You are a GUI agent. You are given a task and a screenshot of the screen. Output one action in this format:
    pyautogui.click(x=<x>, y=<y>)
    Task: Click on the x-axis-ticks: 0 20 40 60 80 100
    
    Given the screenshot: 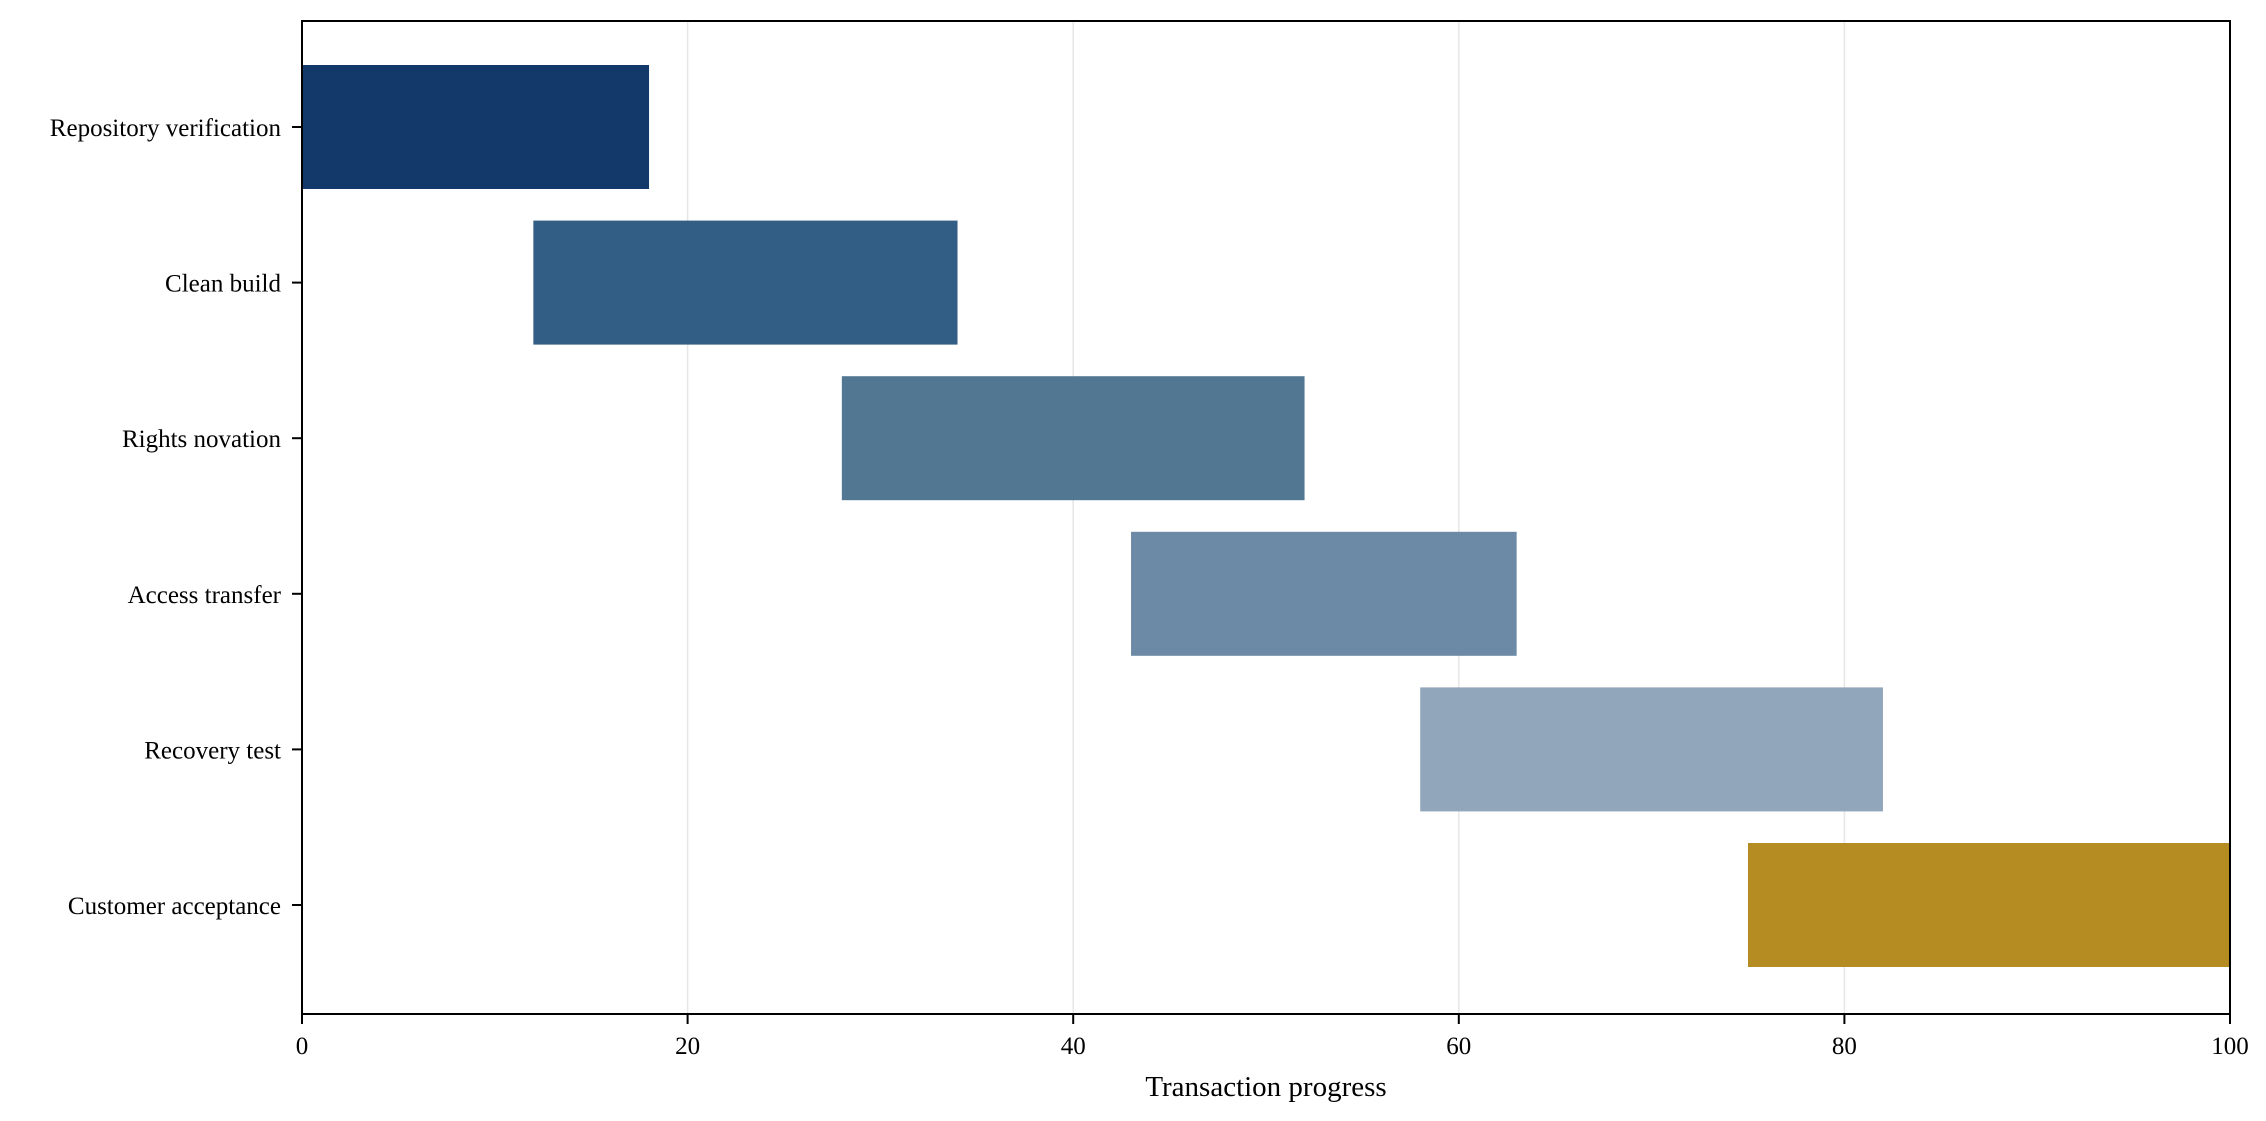 What is the action you would take?
    pyautogui.click(x=1272, y=1037)
    